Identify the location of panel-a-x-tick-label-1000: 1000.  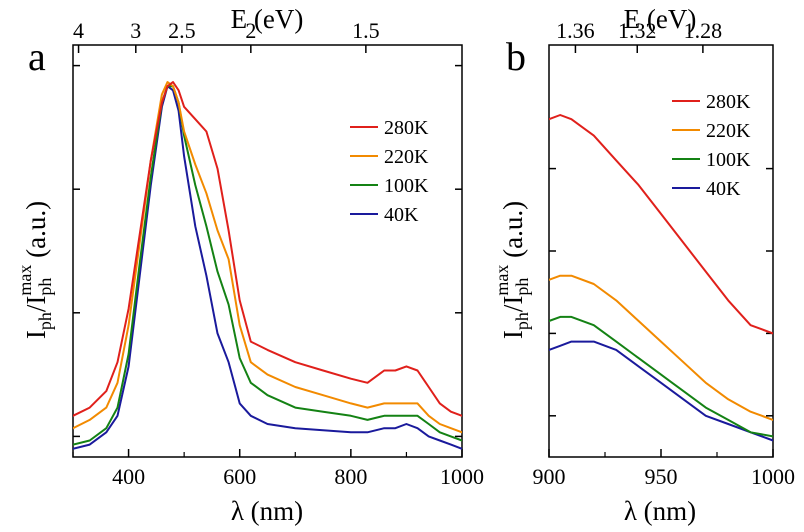
(462, 476).